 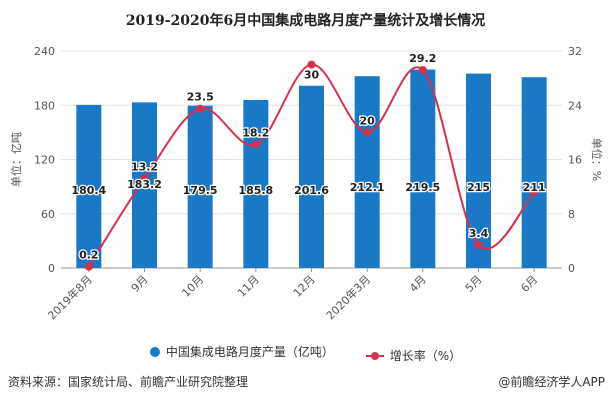 I want to click on y-left-tick-label: 60, so click(x=48, y=214).